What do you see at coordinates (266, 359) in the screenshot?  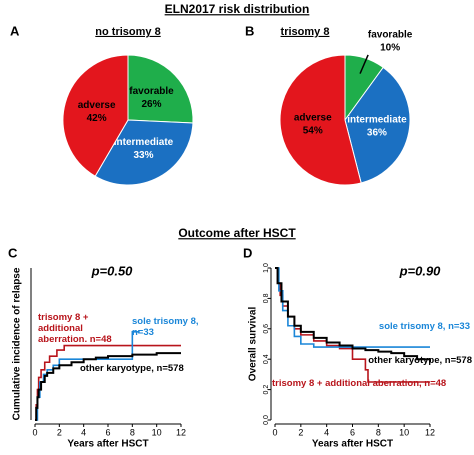 I see `y-tick-label: 0.4` at bounding box center [266, 359].